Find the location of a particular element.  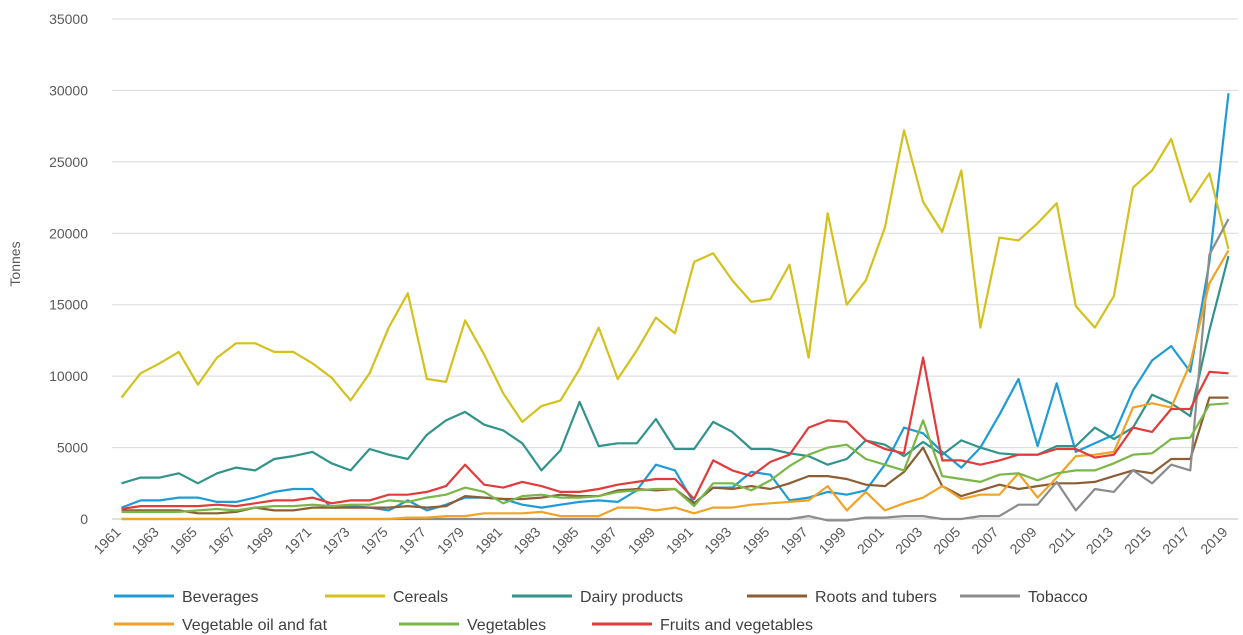

y-tick-label: 10000 is located at coordinates (68, 376).